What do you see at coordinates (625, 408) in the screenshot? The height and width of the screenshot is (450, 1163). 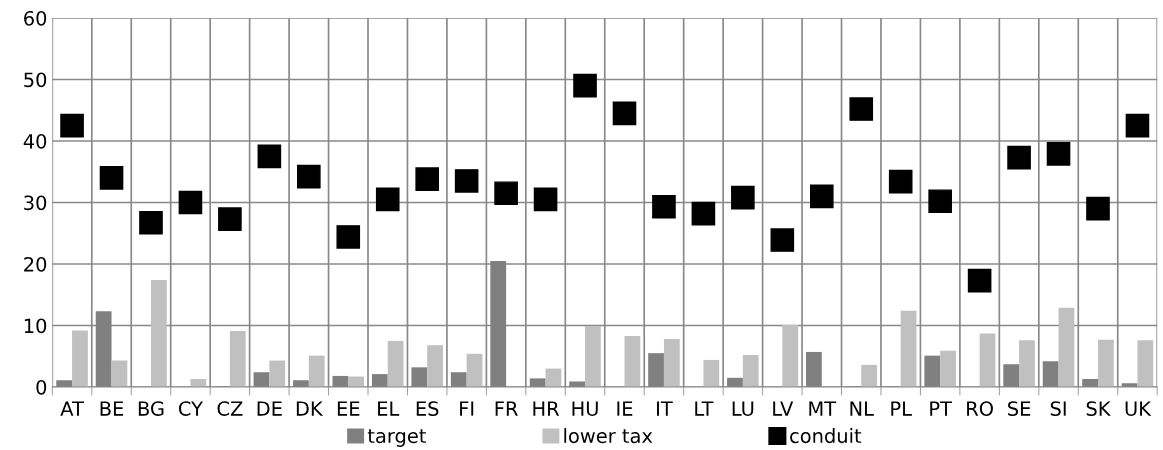 I see `x-tick-label: IE` at bounding box center [625, 408].